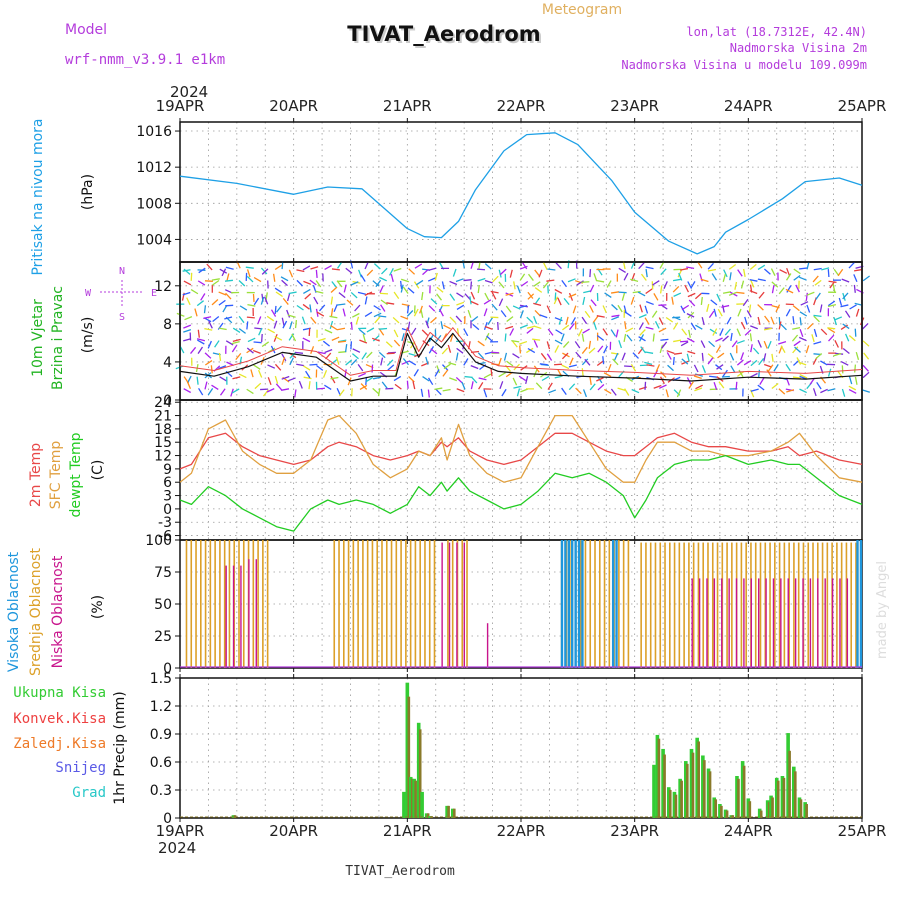  I want to click on altitude-label: Nadmorska Visina 2m, so click(798, 48).